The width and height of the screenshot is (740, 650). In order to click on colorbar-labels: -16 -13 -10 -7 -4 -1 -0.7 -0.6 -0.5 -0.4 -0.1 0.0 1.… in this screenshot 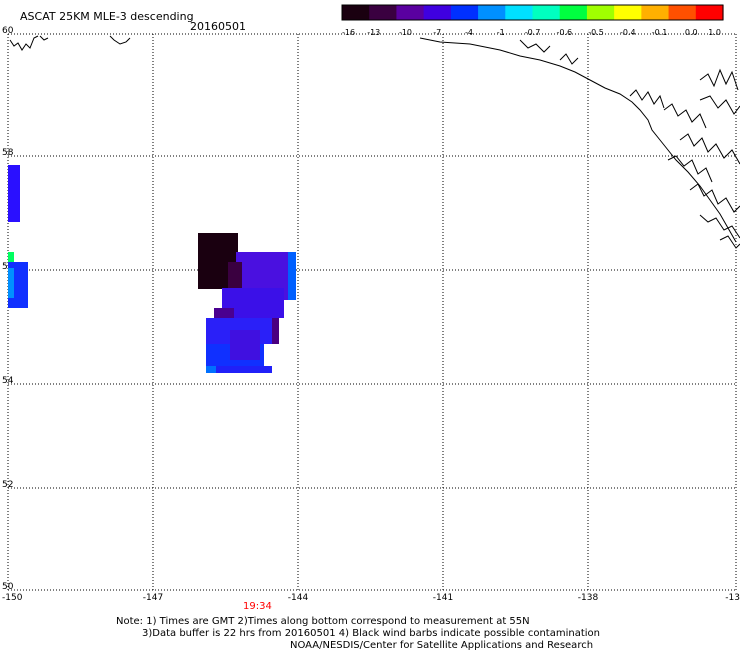, I will do `click(531, 32)`.